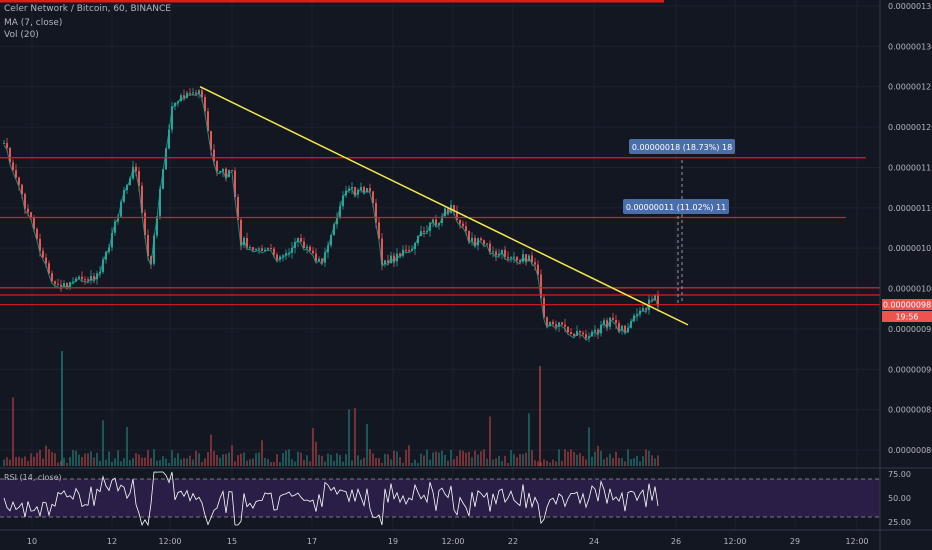  I want to click on price-tick-label: 0.00000105, so click(910, 248).